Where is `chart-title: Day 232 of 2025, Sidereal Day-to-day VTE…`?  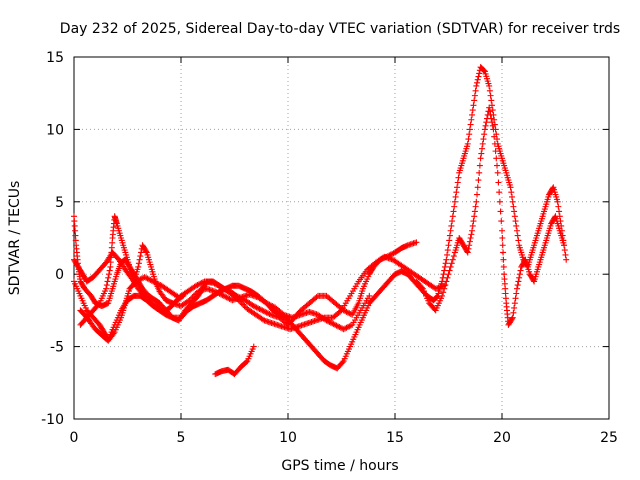
chart-title: Day 232 of 2025, Sidereal Day-to-day VTE… is located at coordinates (340, 29).